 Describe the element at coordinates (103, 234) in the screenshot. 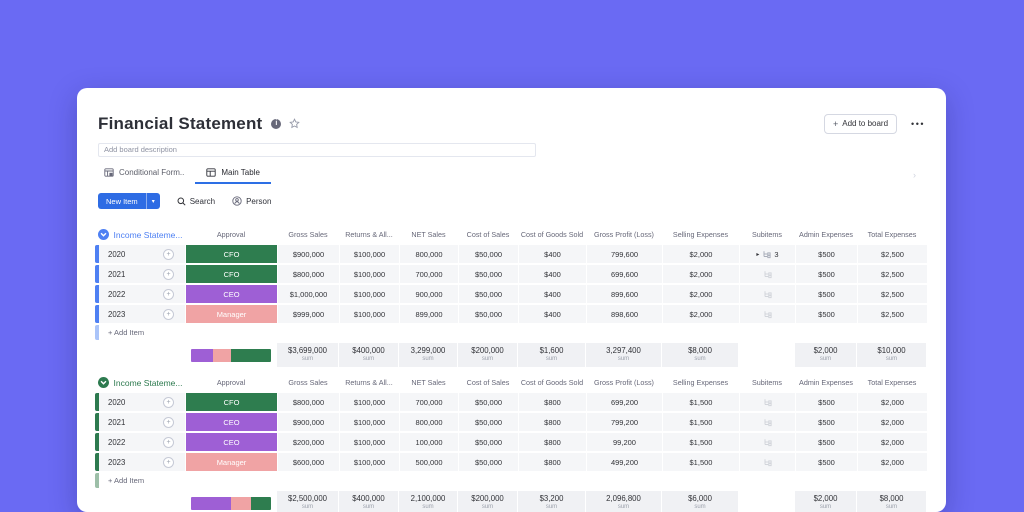

I see `group-collapse-icon` at that location.